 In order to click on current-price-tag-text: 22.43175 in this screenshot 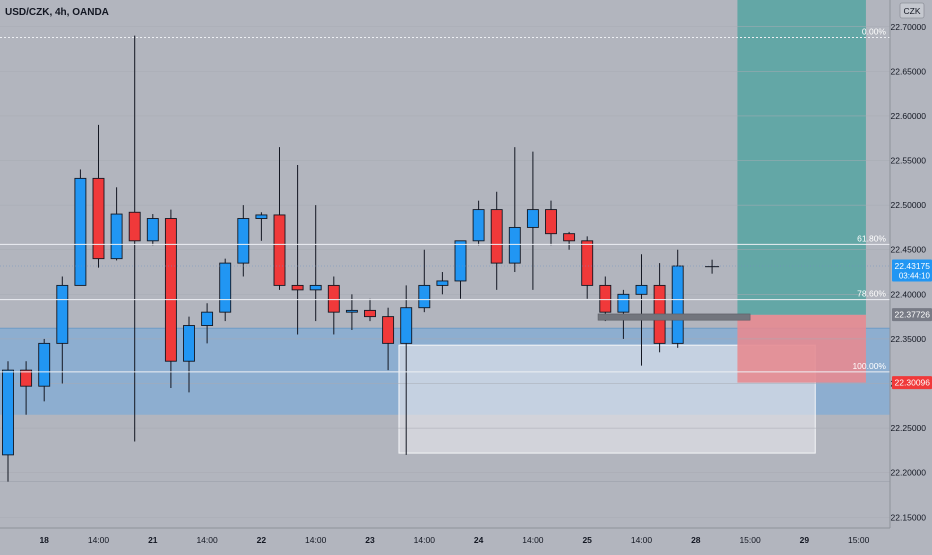, I will do `click(913, 266)`.